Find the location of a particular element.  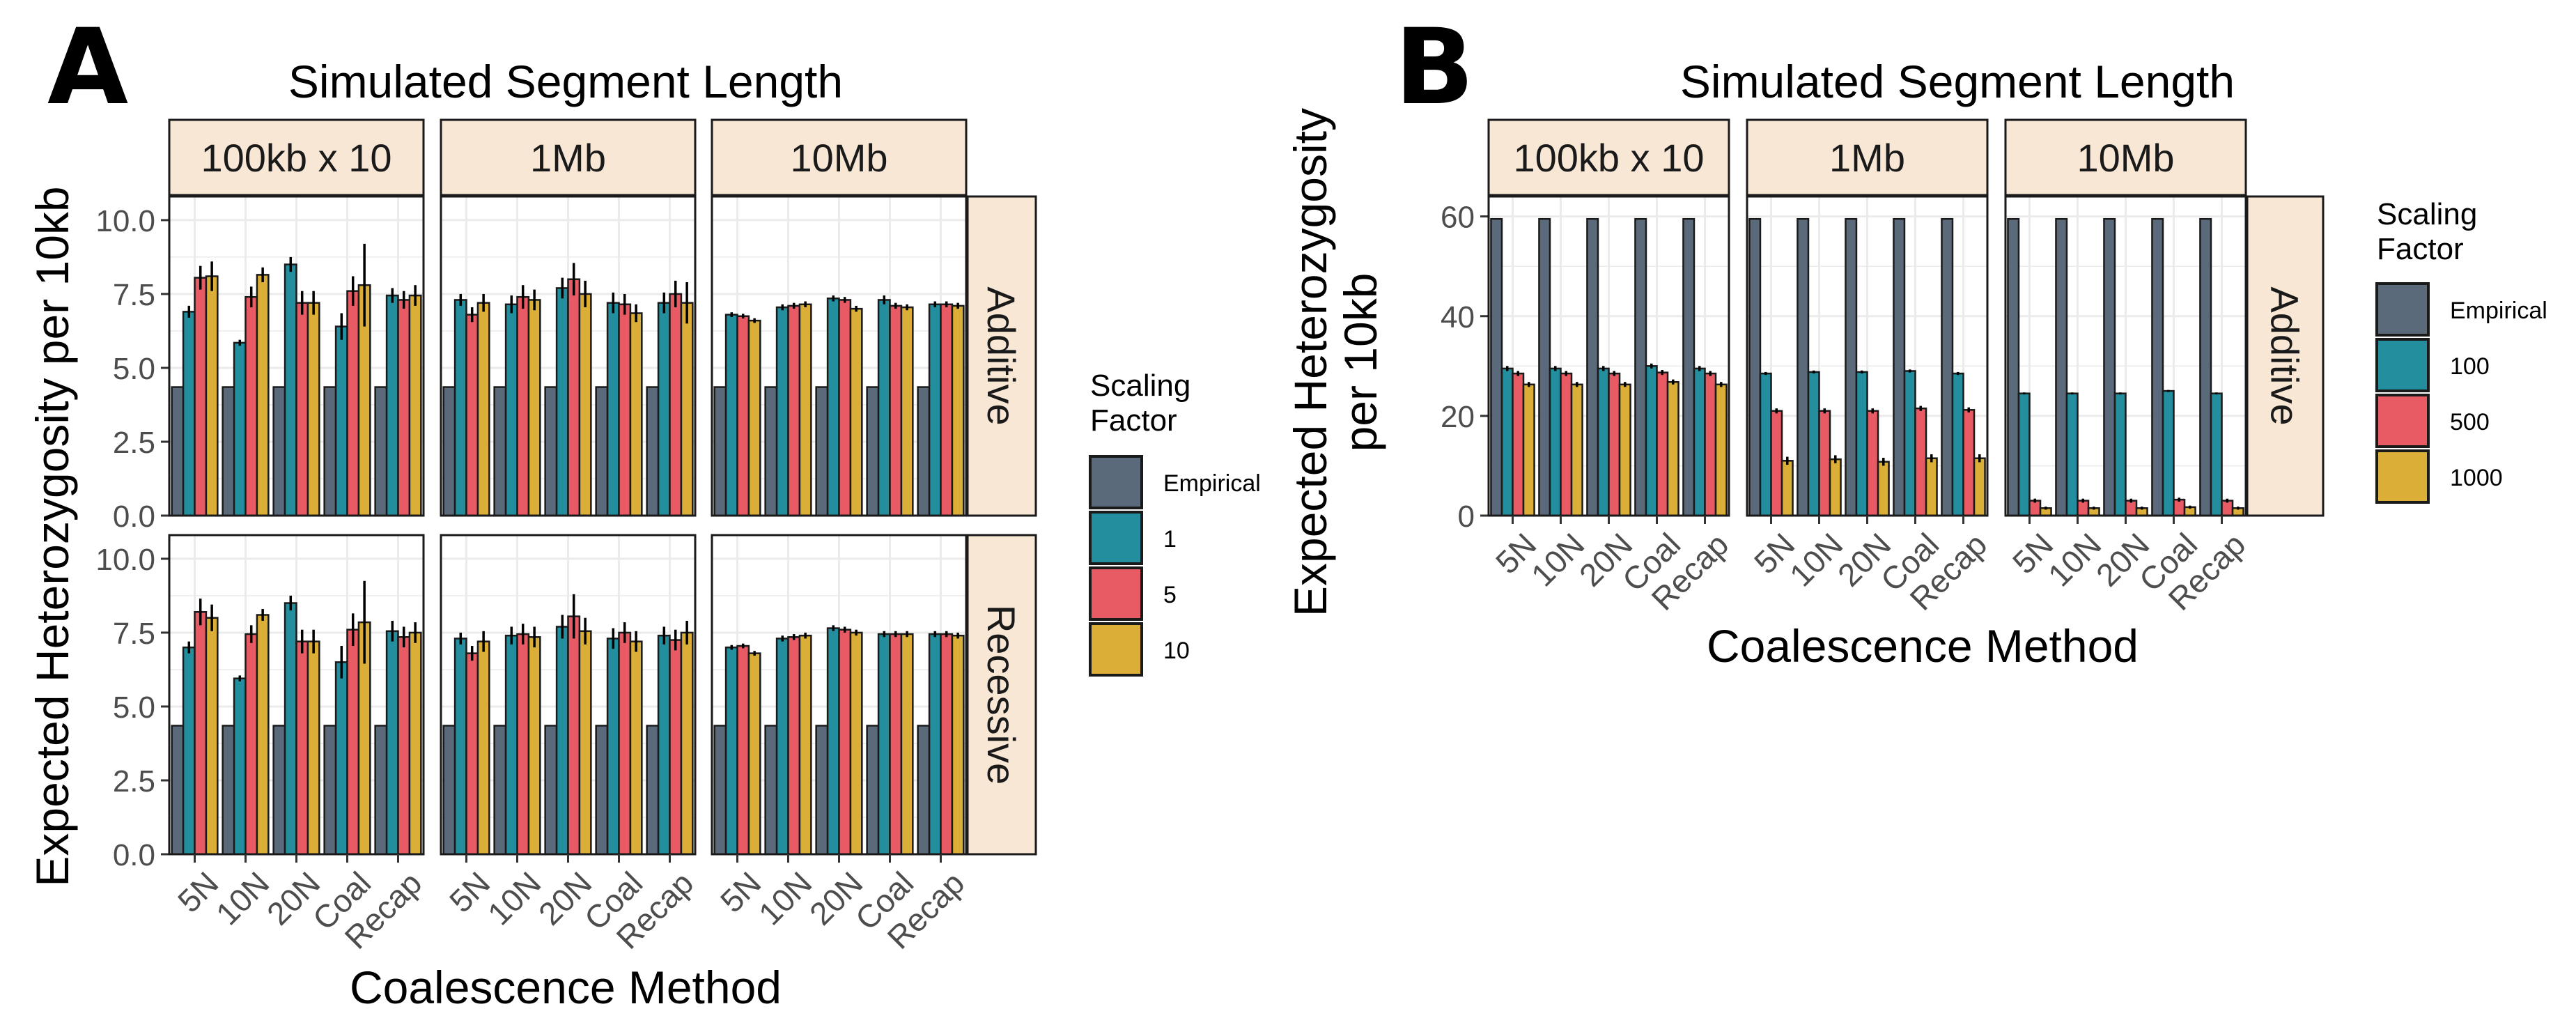

y-axis-label: Expected Heterozygosity per 10kb is located at coordinates (52, 536).